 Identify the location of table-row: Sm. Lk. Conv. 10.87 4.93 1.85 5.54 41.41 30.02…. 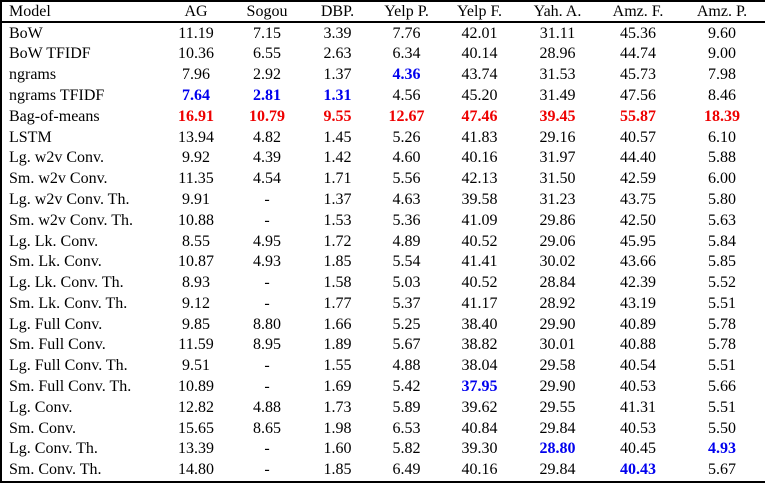
(383, 262).